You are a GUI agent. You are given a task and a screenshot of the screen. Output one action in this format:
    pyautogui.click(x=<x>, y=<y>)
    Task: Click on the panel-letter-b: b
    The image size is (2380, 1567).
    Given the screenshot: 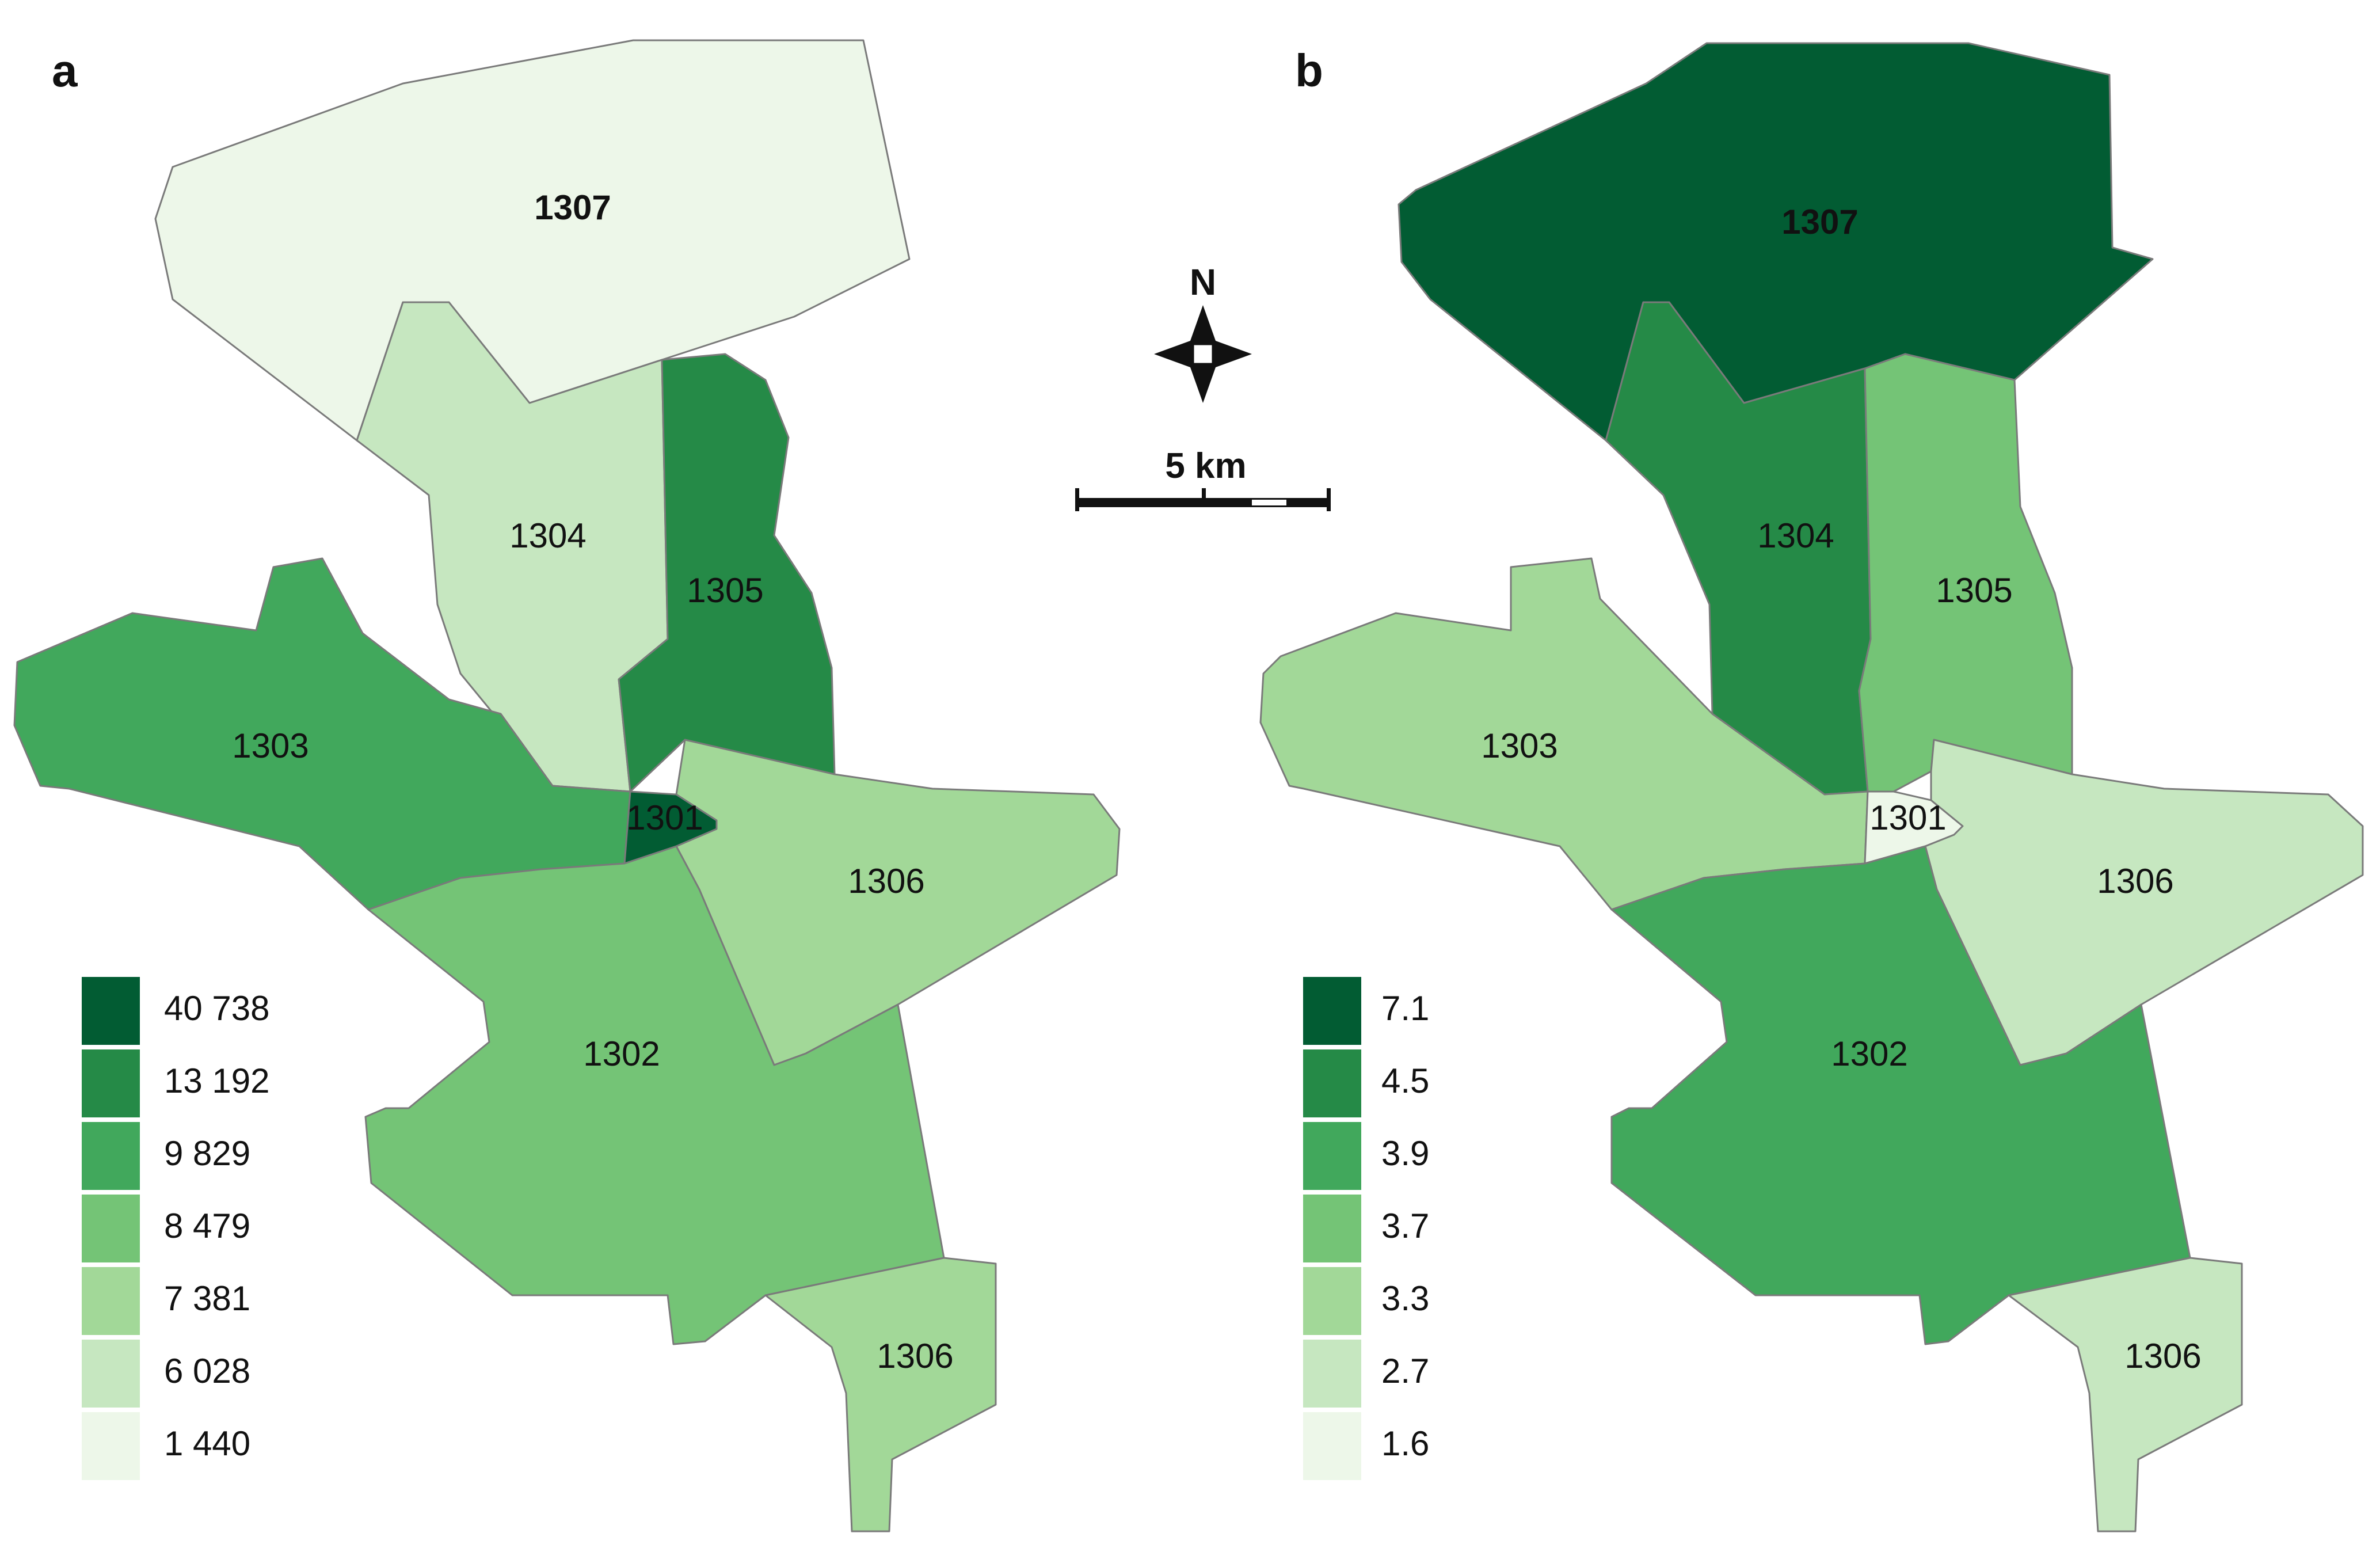 What is the action you would take?
    pyautogui.click(x=1309, y=70)
    